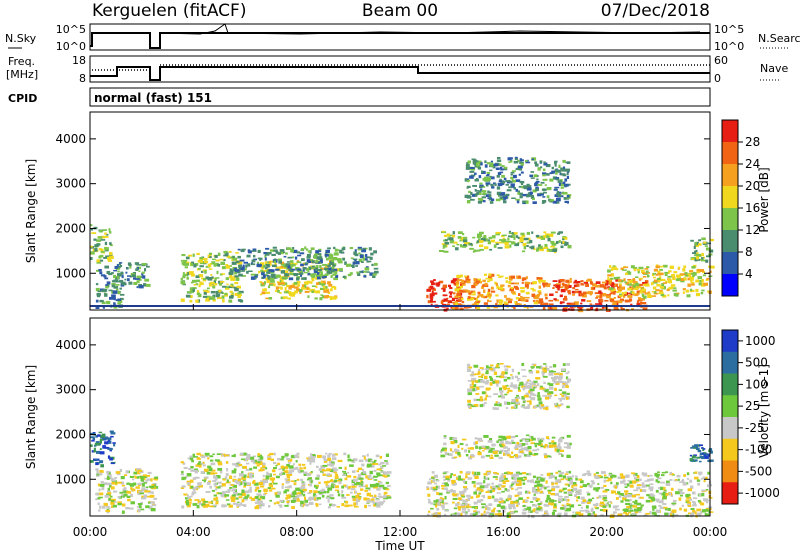 This screenshot has height=554, width=800. Describe the element at coordinates (22, 74) in the screenshot. I see `freq-label-2: [MHz]` at that location.